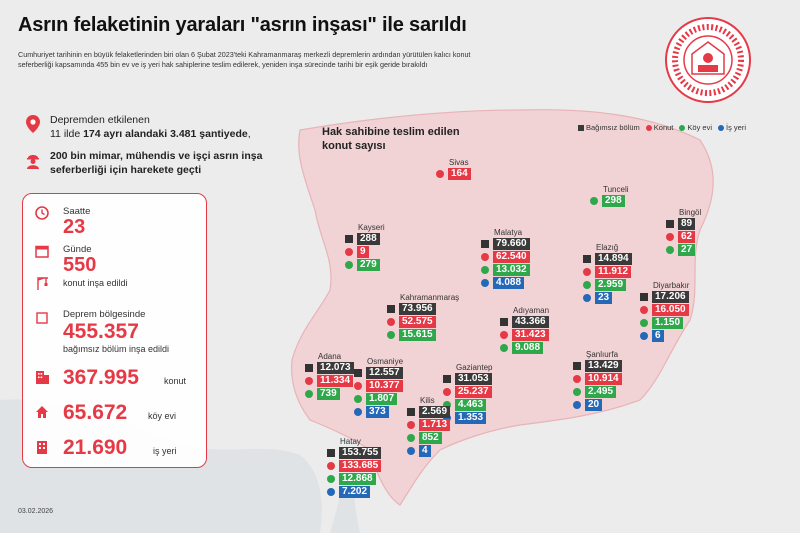 The image size is (800, 533). I want to click on city-hatay: Hatay 153.755 133.685 12.868 7.202, so click(354, 468).